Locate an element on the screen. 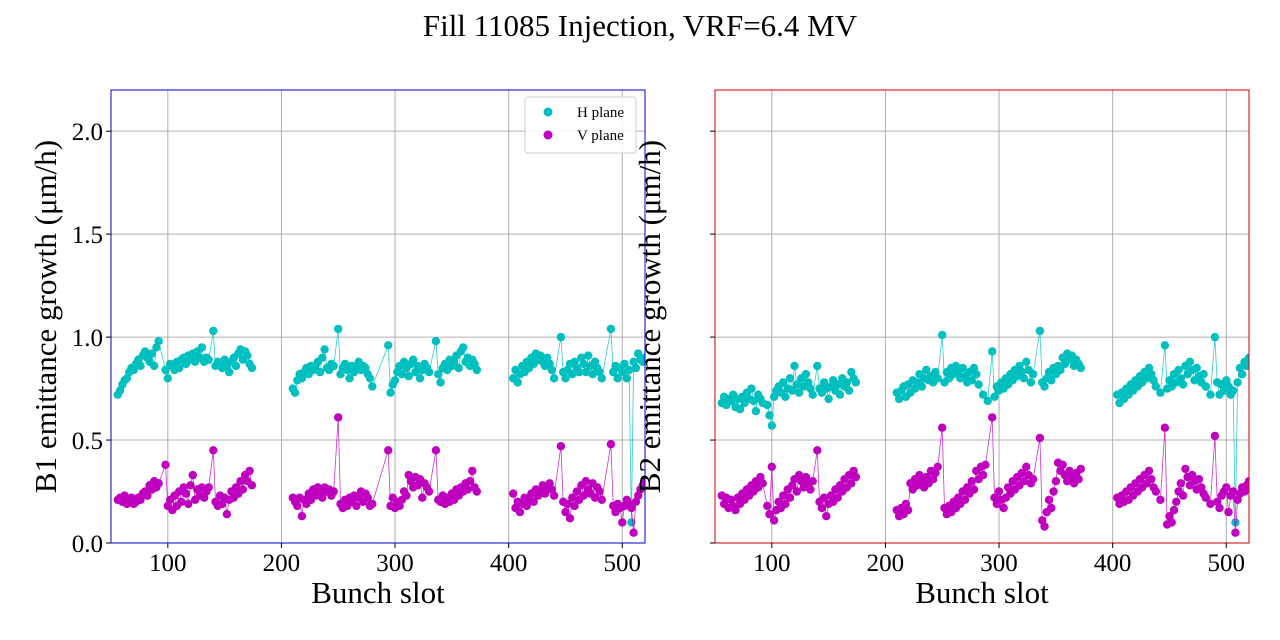 This screenshot has height=640, width=1280. b2-xtick-label: 300 is located at coordinates (999, 563).